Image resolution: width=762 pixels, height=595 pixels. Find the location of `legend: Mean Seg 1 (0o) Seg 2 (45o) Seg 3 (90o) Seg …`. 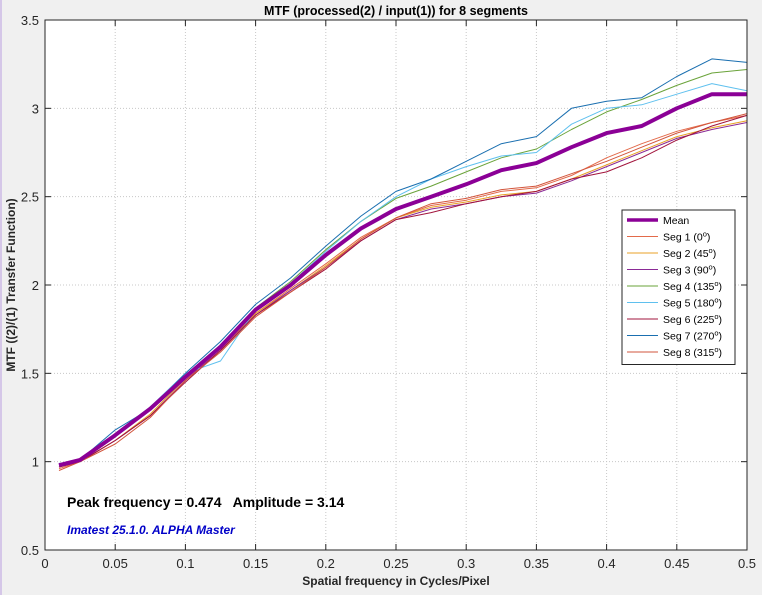

legend: Mean Seg 1 (0o) Seg 2 (45o) Seg 3 (90o) Seg … is located at coordinates (678, 287).